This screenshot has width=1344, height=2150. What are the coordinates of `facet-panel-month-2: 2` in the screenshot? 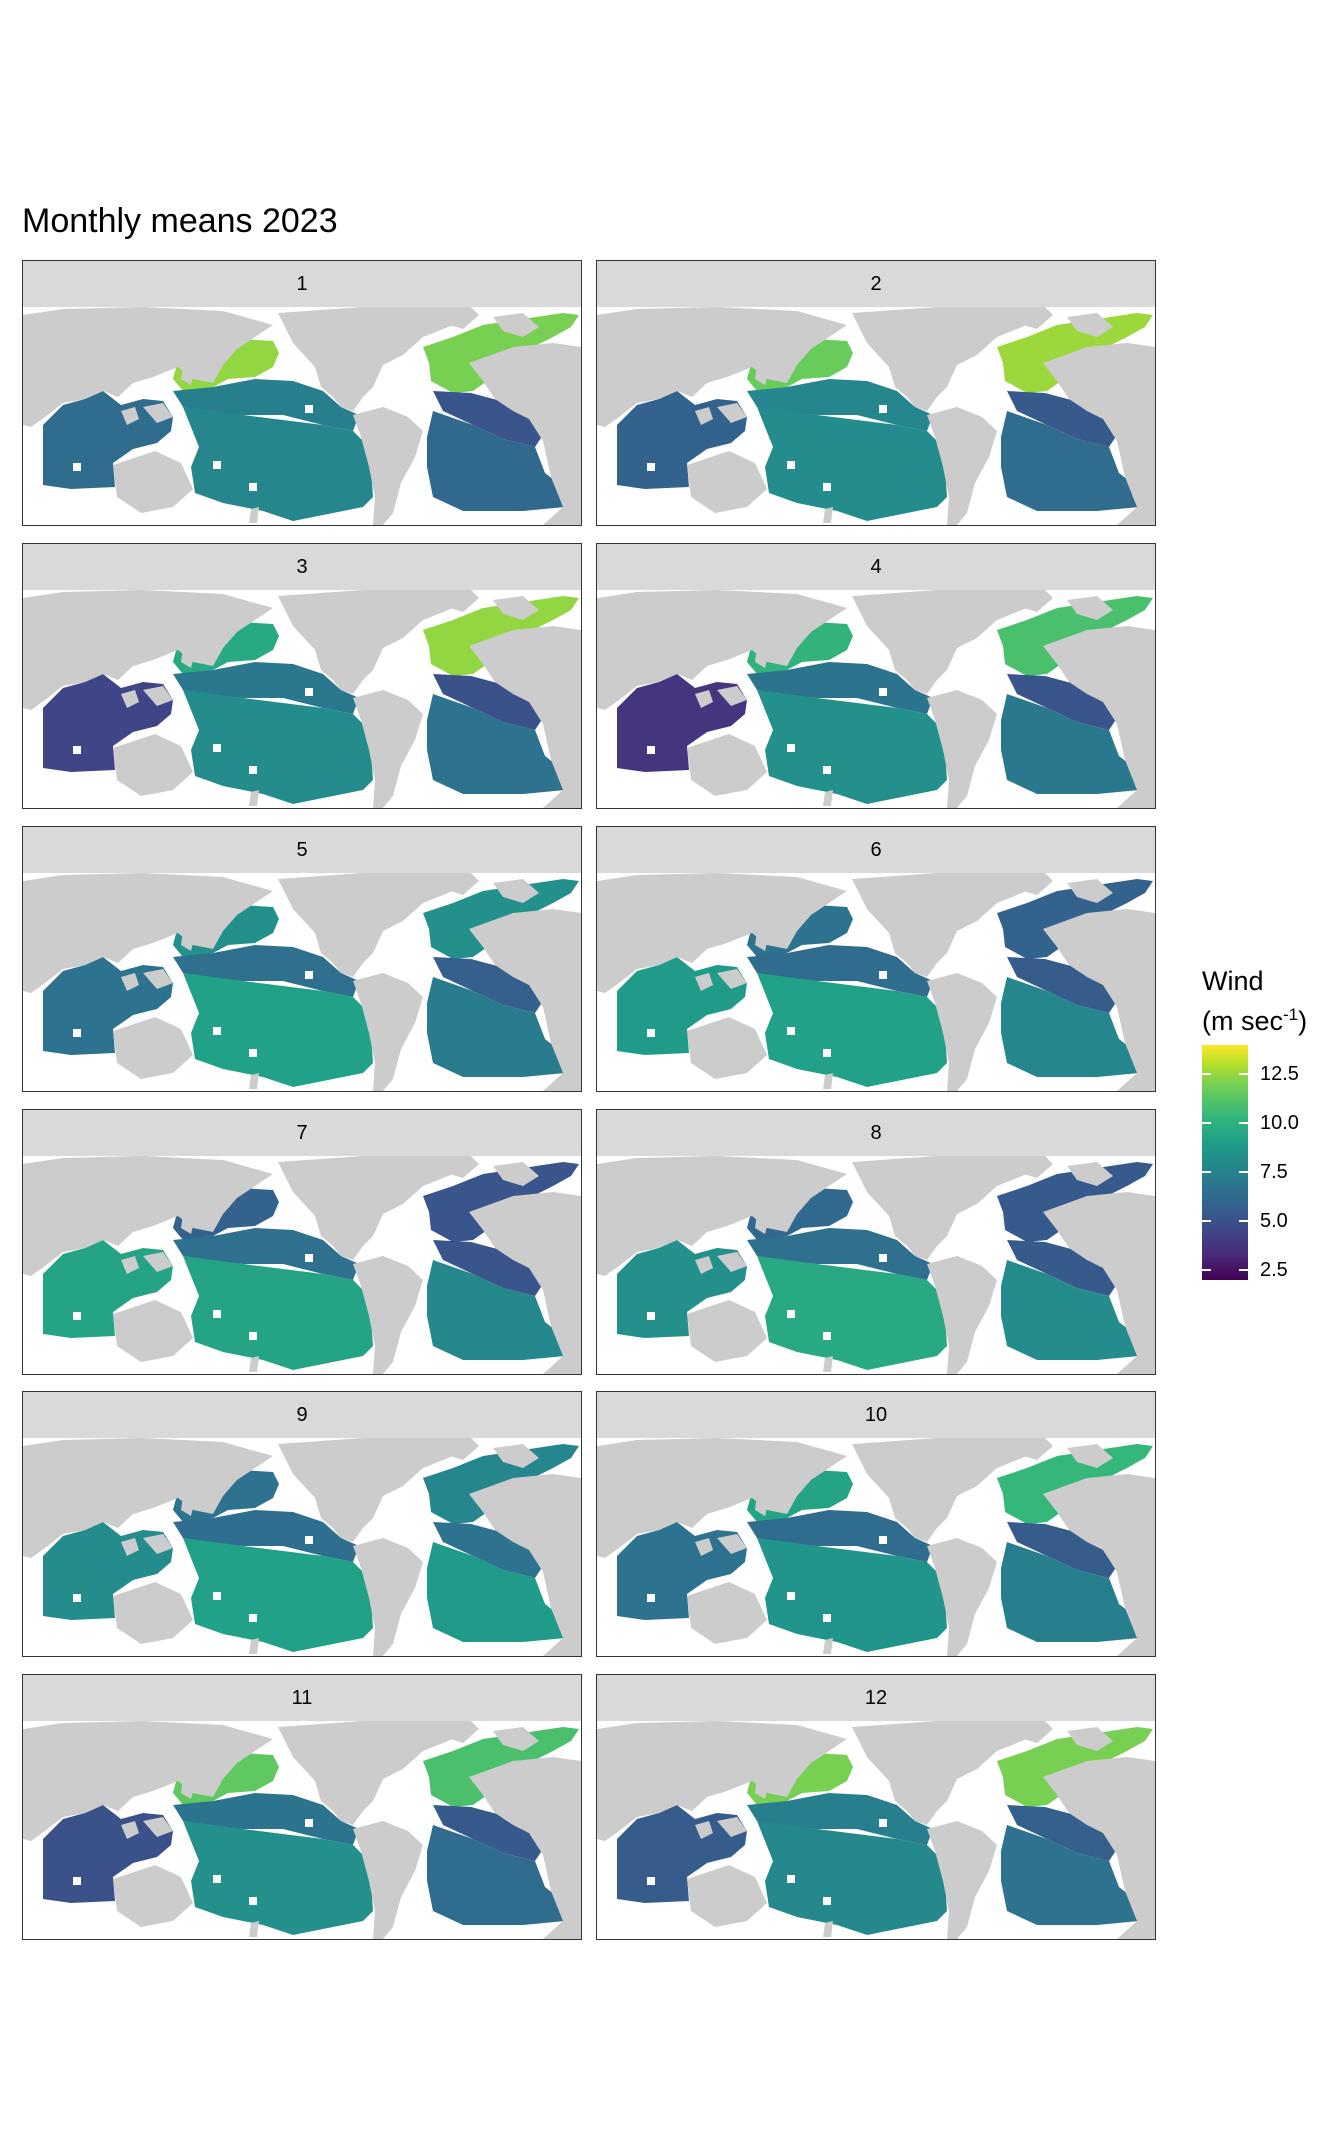 It's located at (876, 393).